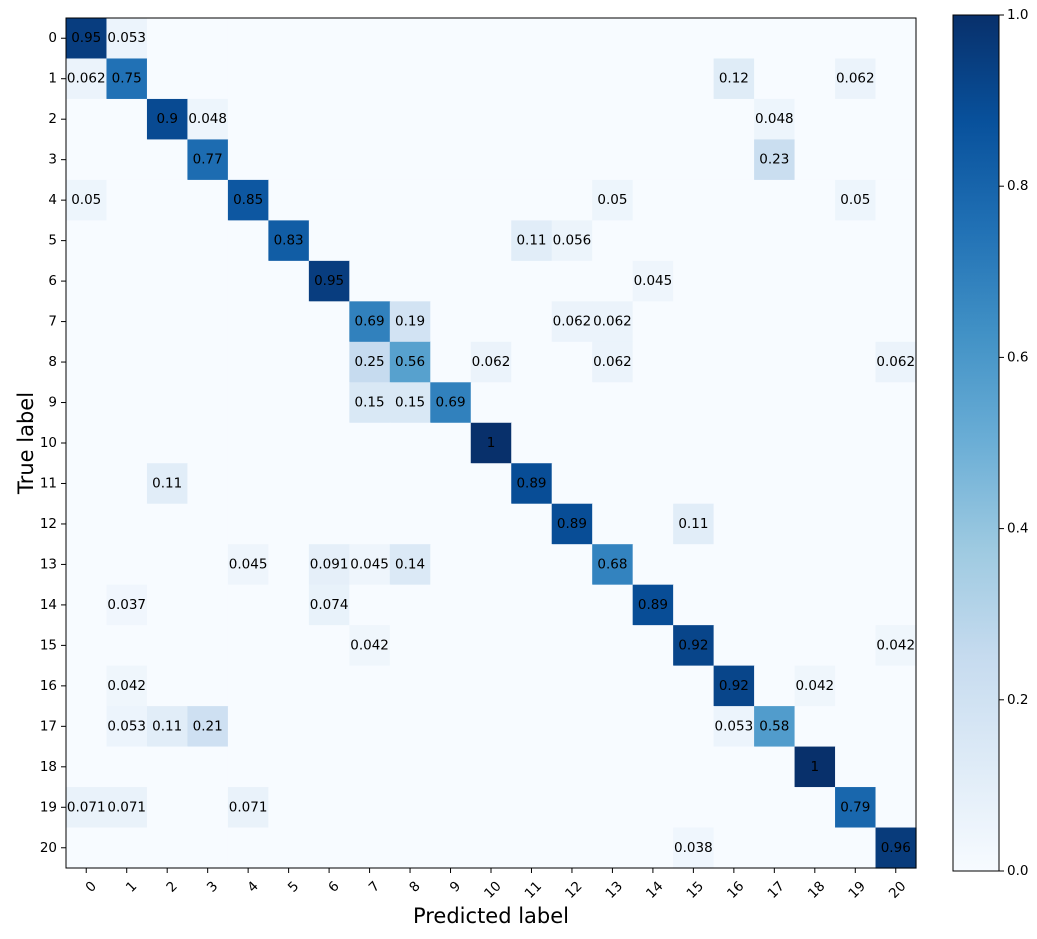  Describe the element at coordinates (86, 200) in the screenshot. I see `cell-value-label: 0.05` at that location.